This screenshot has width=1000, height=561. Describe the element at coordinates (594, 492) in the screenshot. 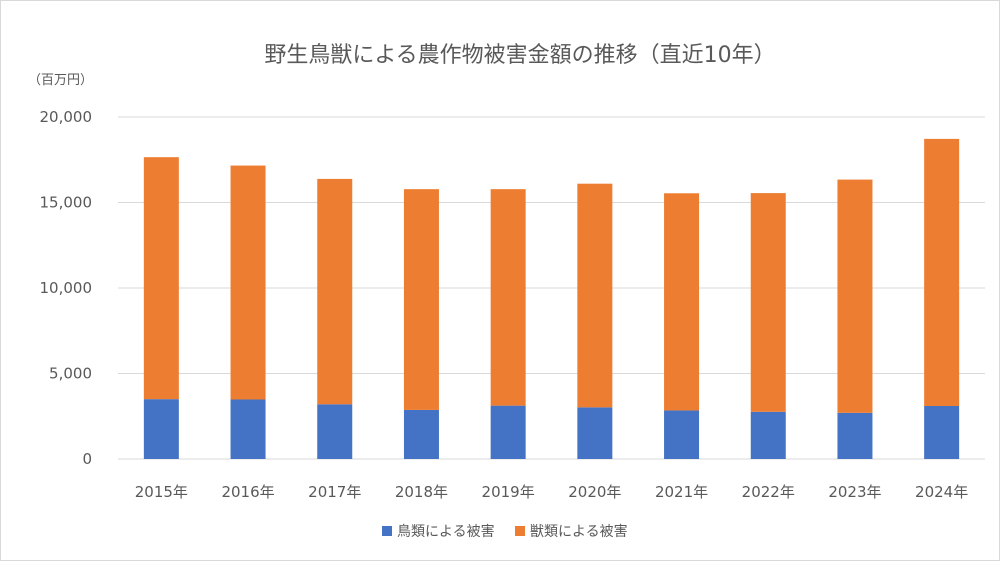

I see `x-tick-label: 2020年` at that location.